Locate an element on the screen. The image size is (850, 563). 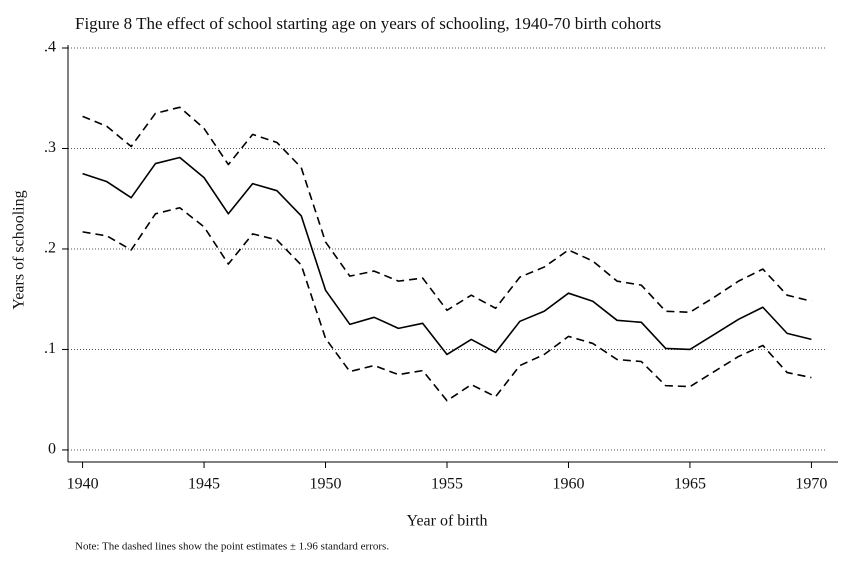
x-axis-label: Year of birth is located at coordinates (446, 521).